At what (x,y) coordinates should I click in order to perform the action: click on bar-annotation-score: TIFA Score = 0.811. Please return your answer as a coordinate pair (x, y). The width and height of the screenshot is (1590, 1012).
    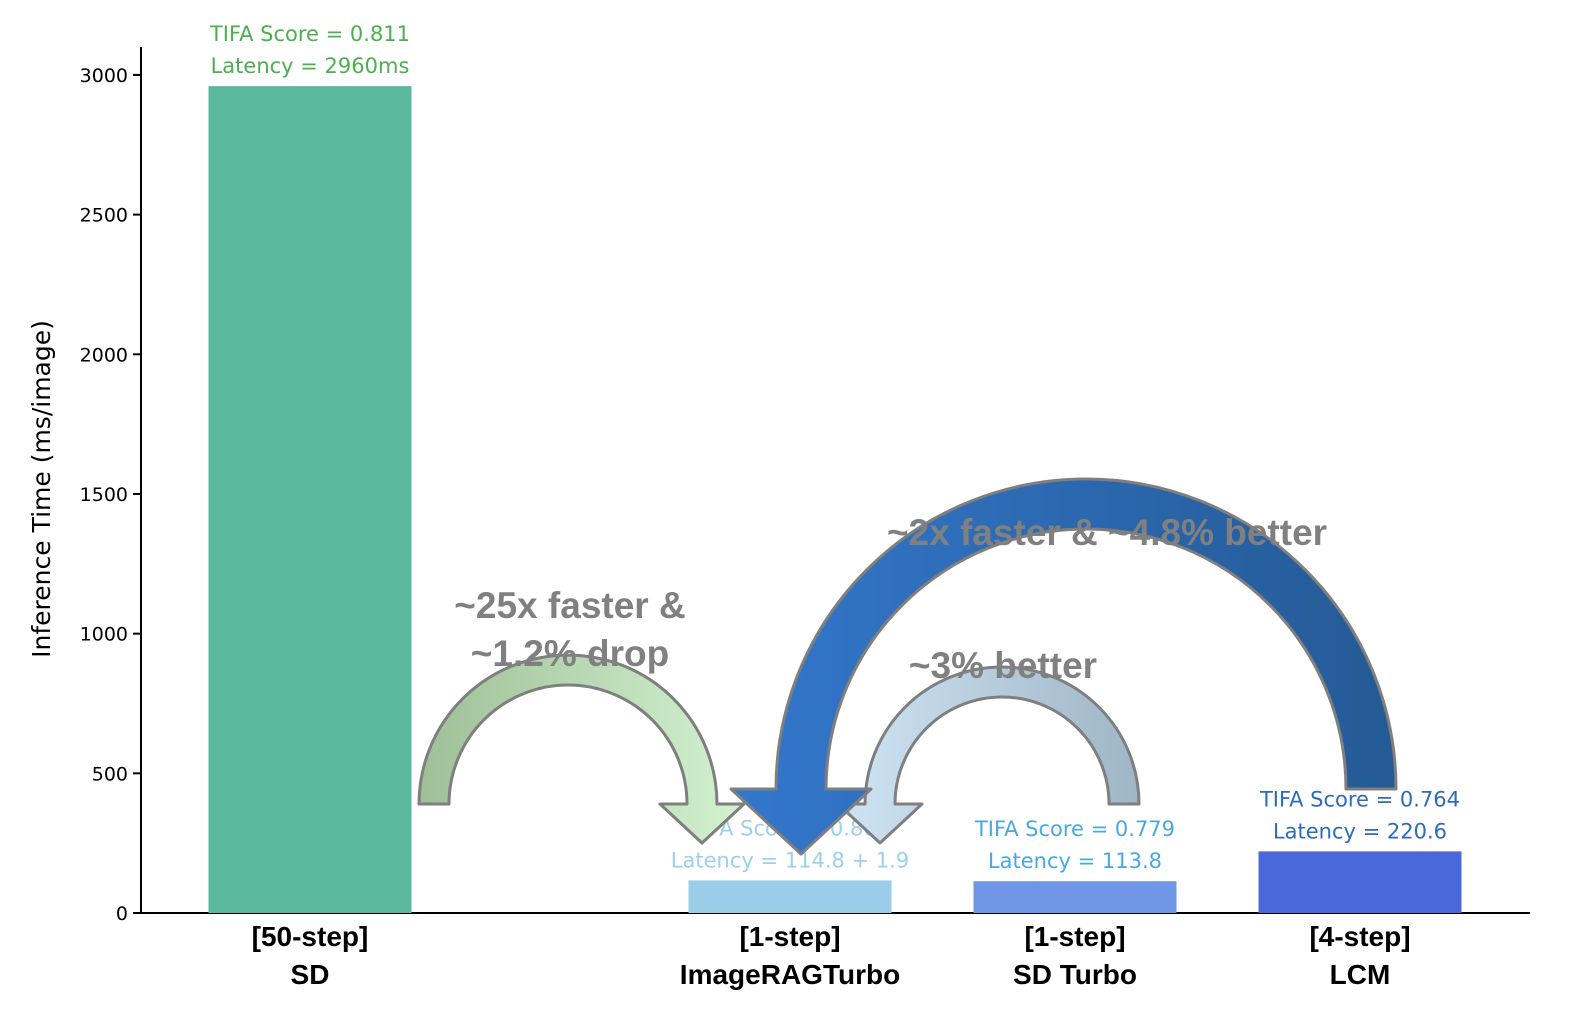
    Looking at the image, I should click on (309, 34).